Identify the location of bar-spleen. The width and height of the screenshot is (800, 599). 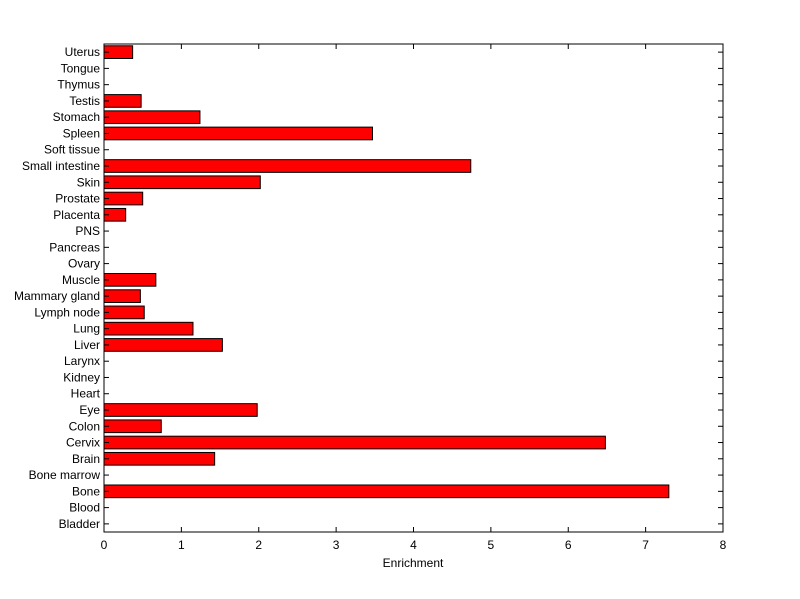
(238, 133).